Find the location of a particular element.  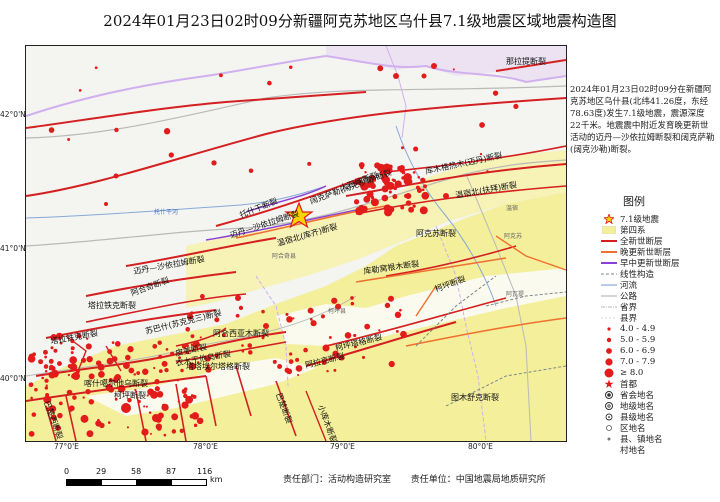

legend-item-holocene: 全新世断层 is located at coordinates (657, 241).